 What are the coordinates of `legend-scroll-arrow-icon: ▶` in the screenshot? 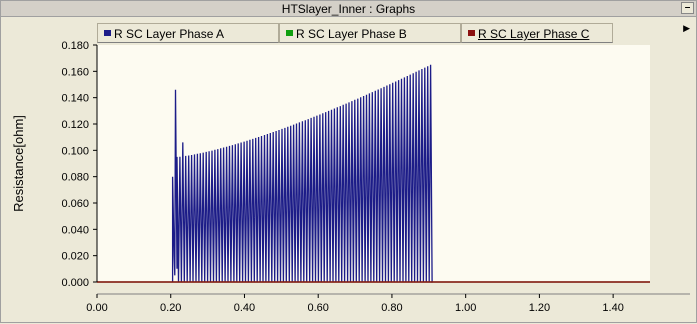 It's located at (686, 28).